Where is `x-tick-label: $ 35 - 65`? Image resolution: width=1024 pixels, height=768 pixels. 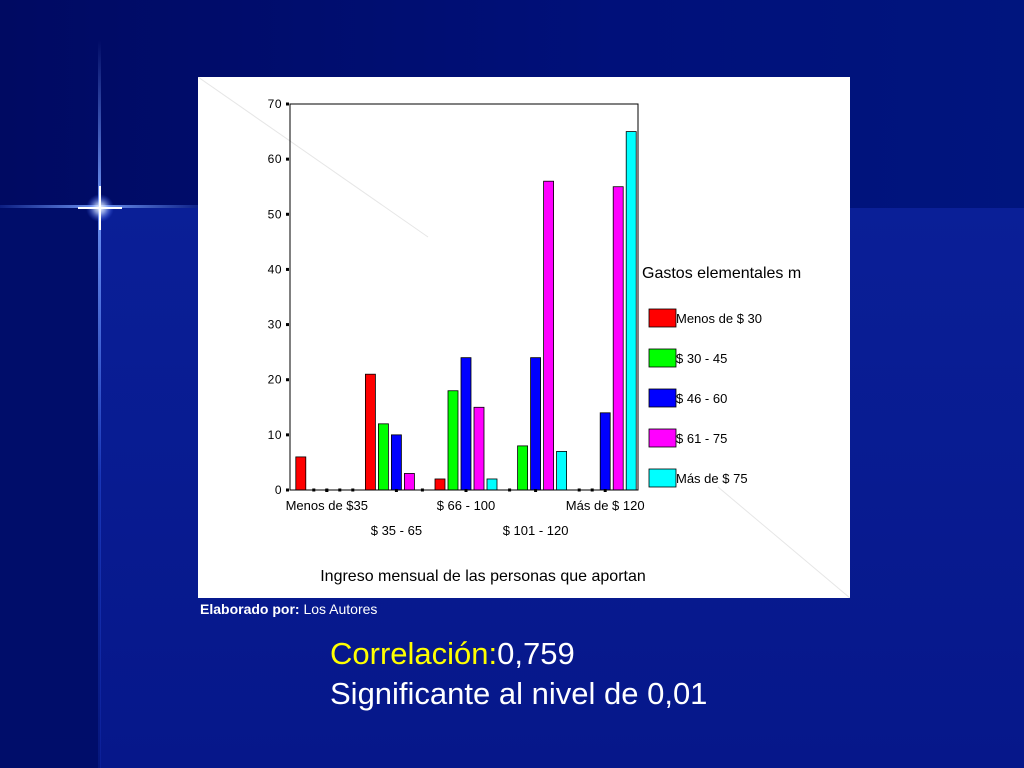 x-tick-label: $ 35 - 65 is located at coordinates (396, 530).